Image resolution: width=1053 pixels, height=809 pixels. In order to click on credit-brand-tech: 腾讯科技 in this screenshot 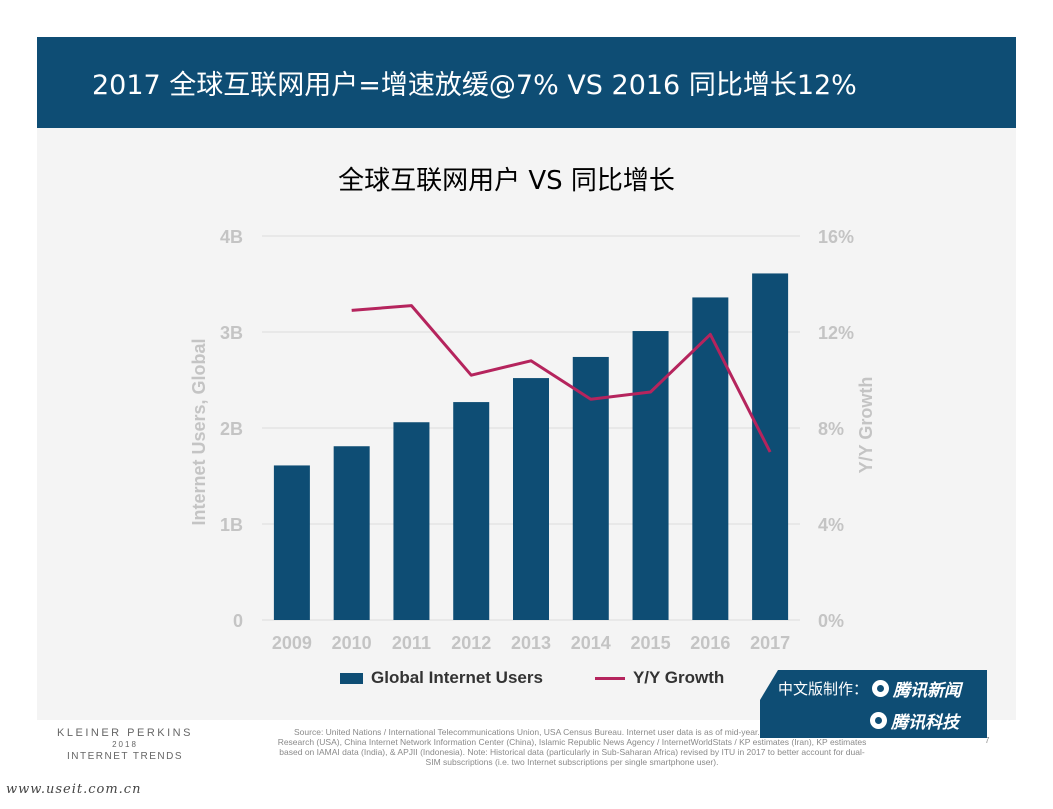, I will do `click(925, 723)`.